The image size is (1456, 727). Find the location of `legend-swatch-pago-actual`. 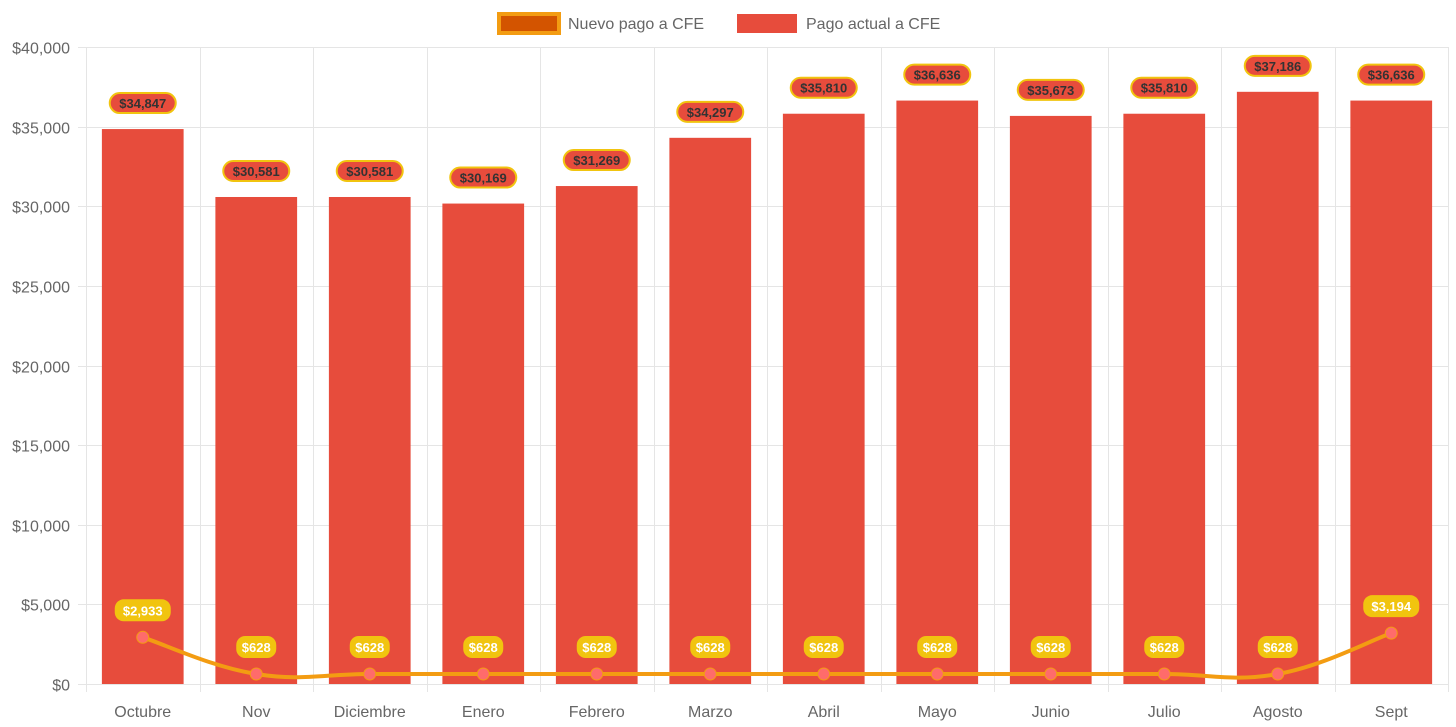

legend-swatch-pago-actual is located at coordinates (767, 23).